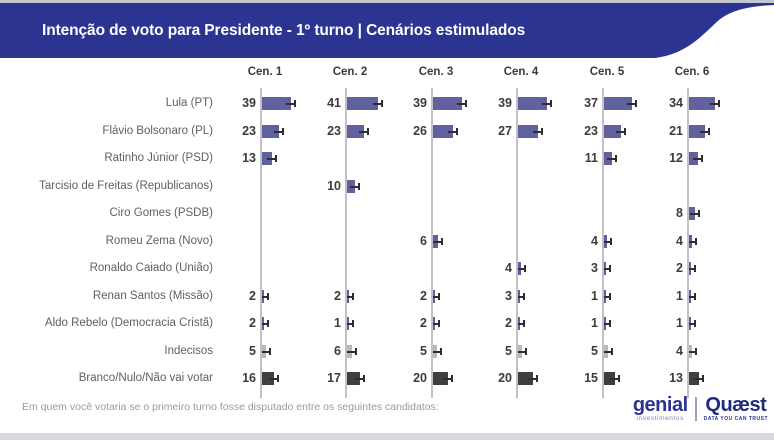 The width and height of the screenshot is (774, 440). Describe the element at coordinates (695, 409) in the screenshot. I see `logo-divider` at that location.